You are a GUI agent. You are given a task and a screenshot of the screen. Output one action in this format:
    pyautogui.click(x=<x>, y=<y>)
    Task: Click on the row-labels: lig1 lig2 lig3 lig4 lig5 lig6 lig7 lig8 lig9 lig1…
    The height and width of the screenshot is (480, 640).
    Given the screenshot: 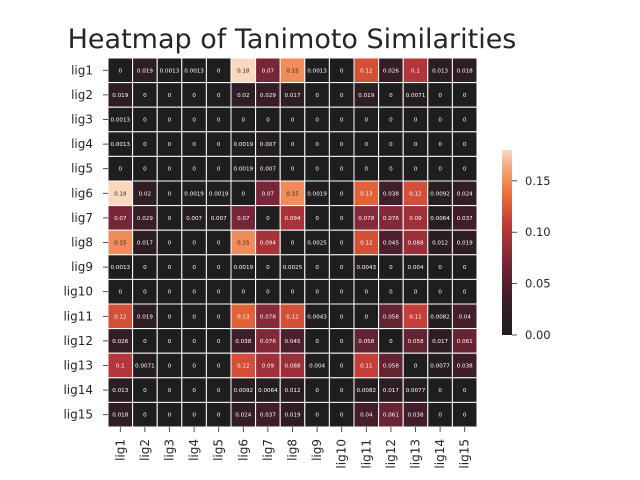 What is the action you would take?
    pyautogui.click(x=85, y=242)
    